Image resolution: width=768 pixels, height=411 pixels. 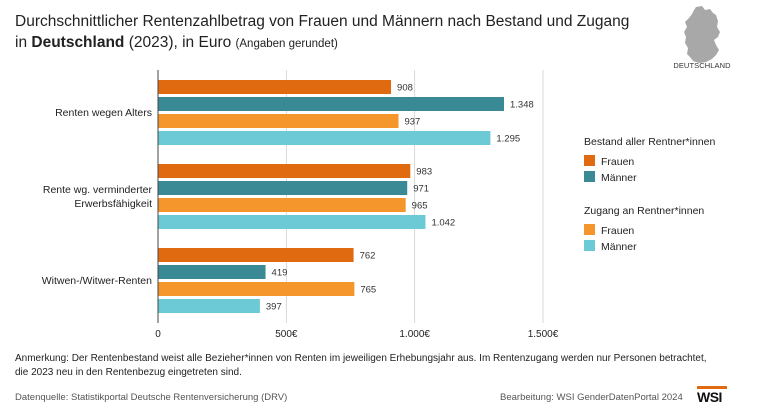 What do you see at coordinates (275, 87) in the screenshot?
I see `bar-alters-bestand-frauen` at bounding box center [275, 87].